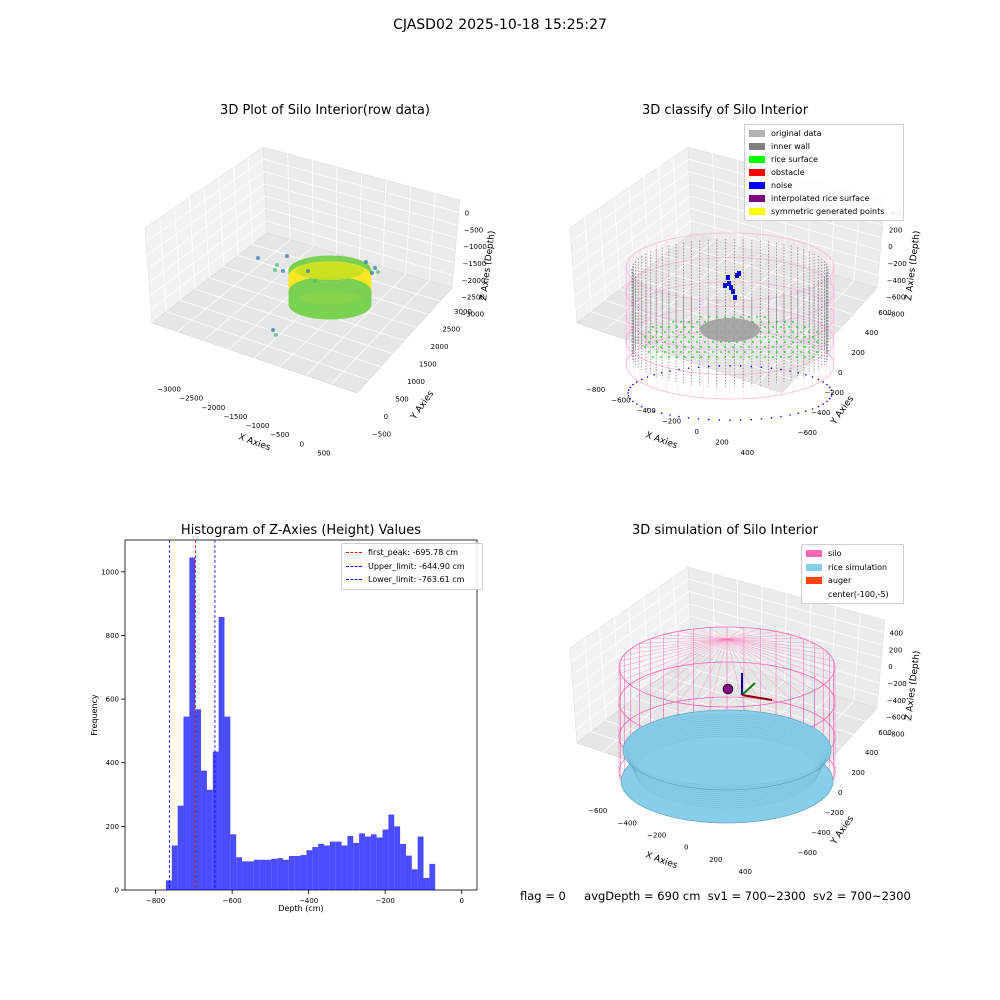 The height and width of the screenshot is (1000, 1000). What do you see at coordinates (155, 901) in the screenshot?
I see `x-tick-label: −800` at bounding box center [155, 901].